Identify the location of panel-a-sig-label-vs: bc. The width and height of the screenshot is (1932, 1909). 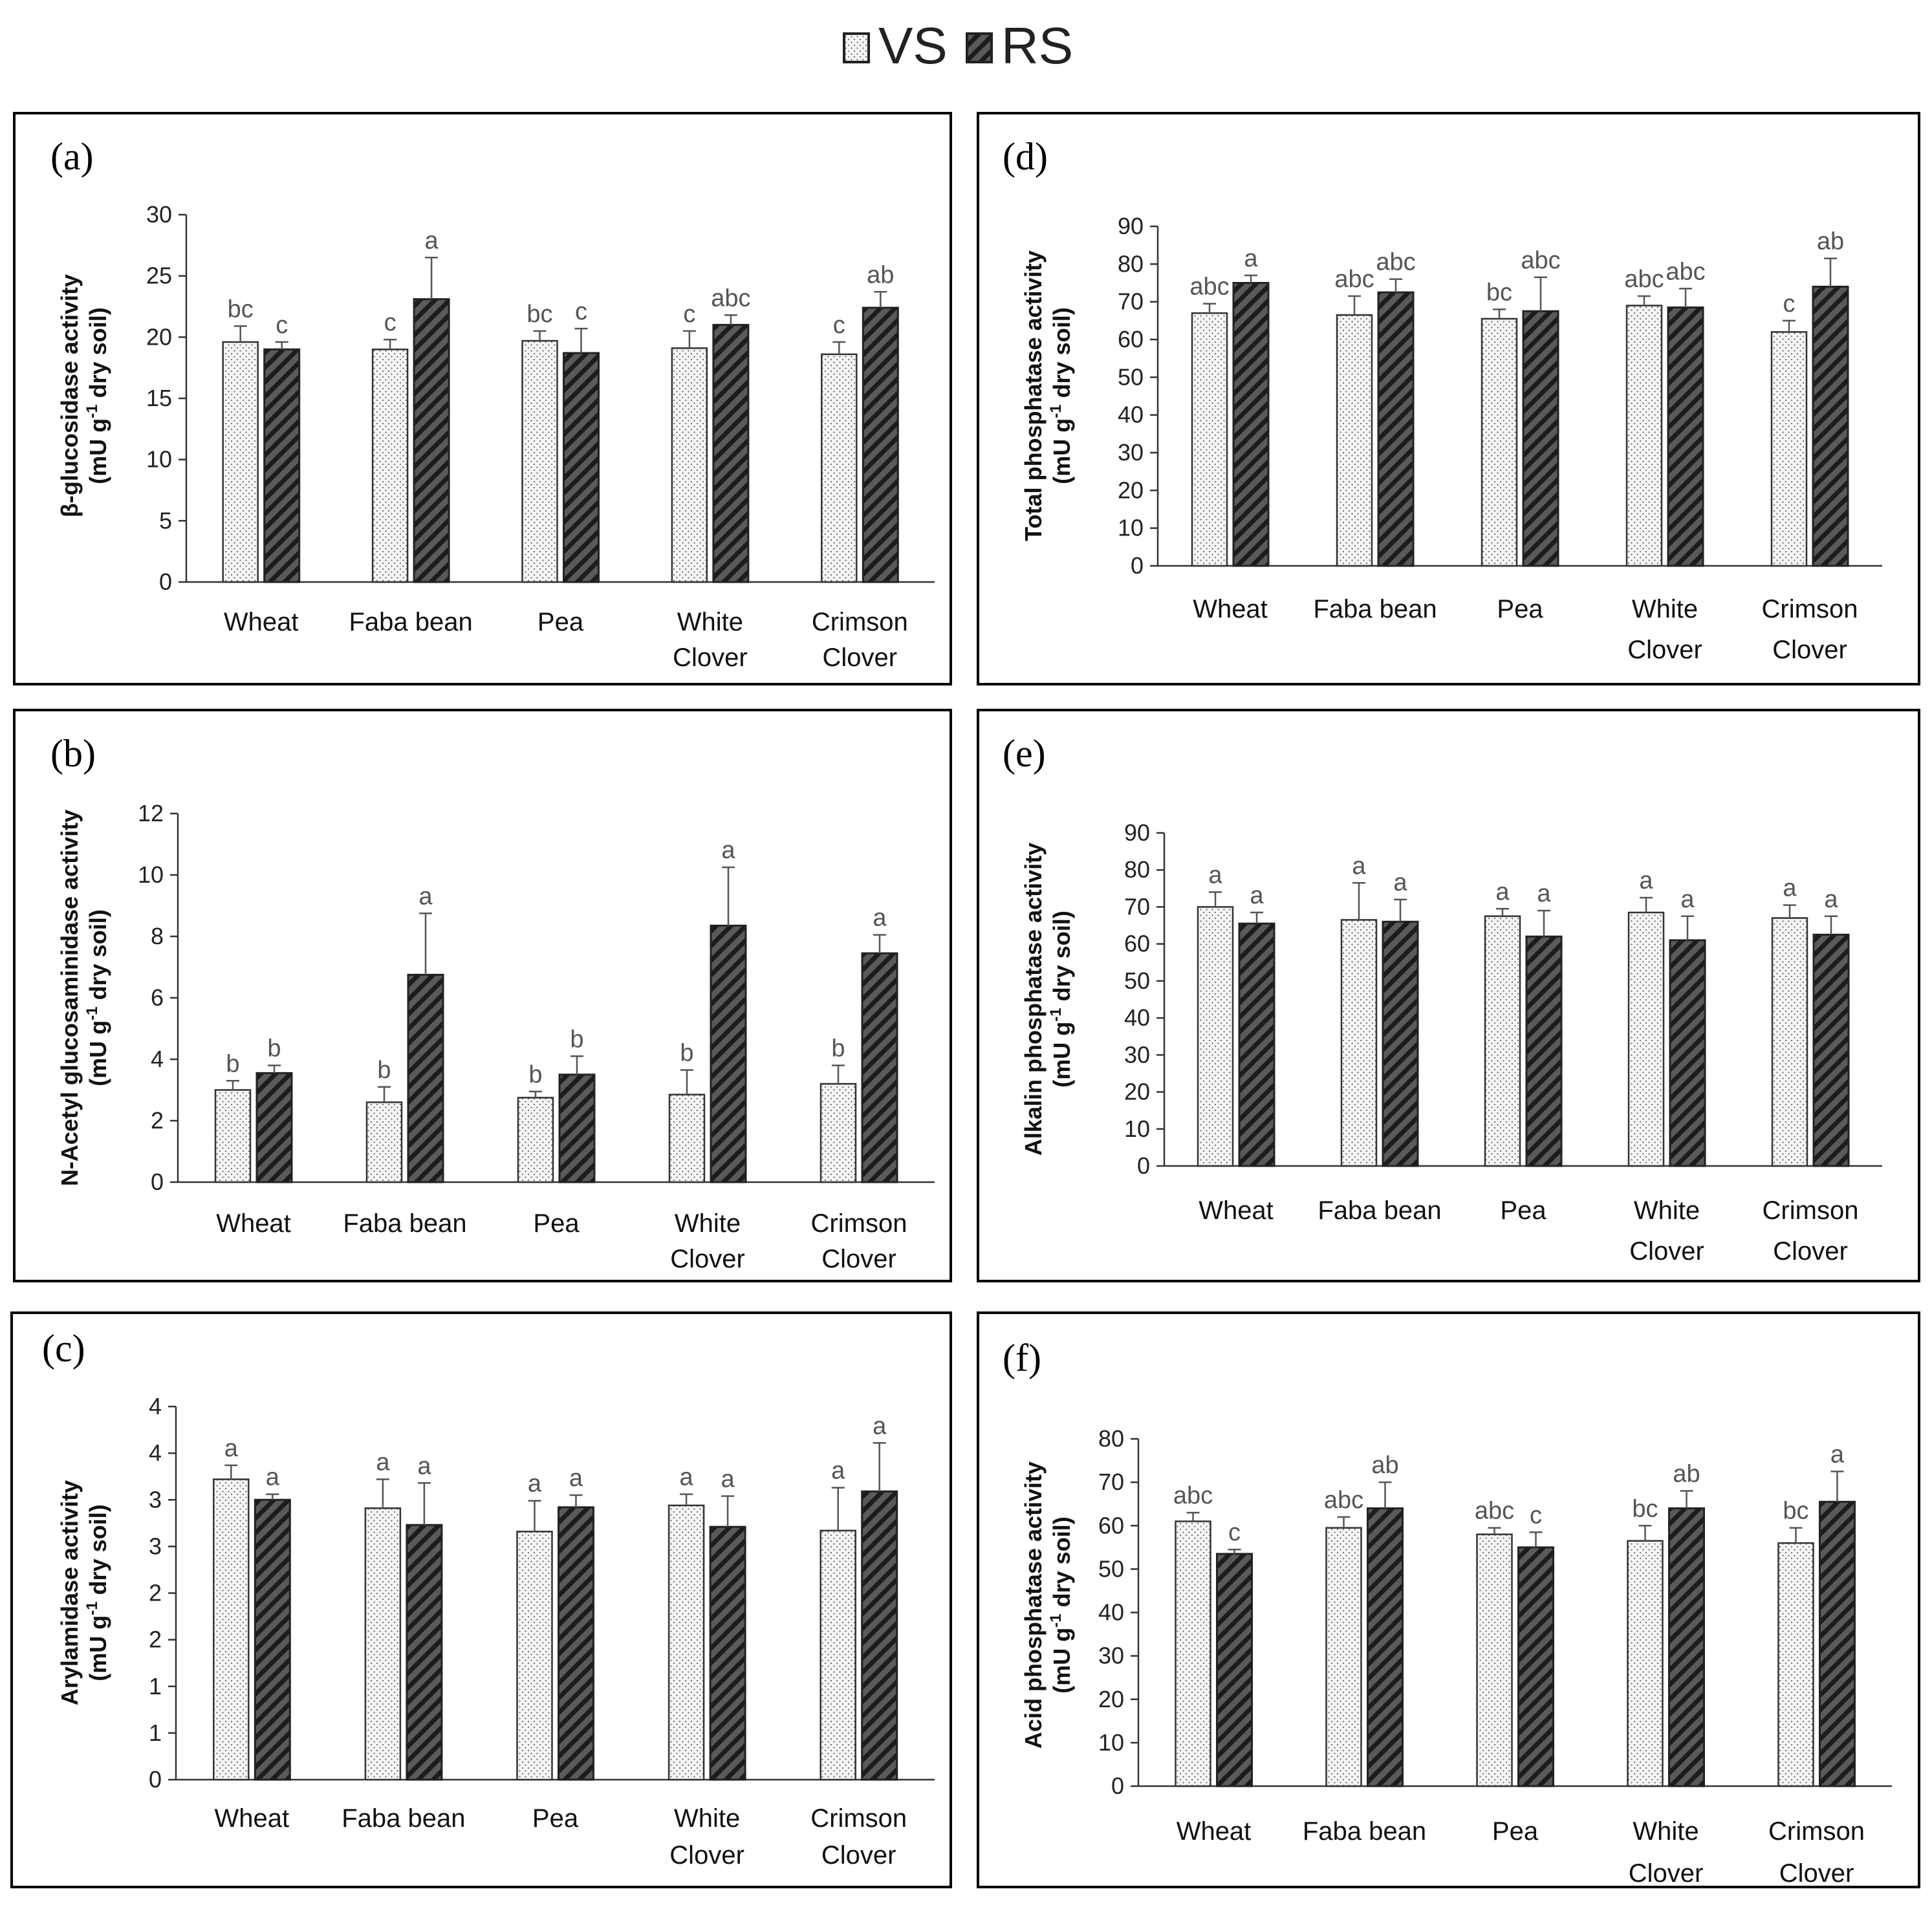
(241, 309).